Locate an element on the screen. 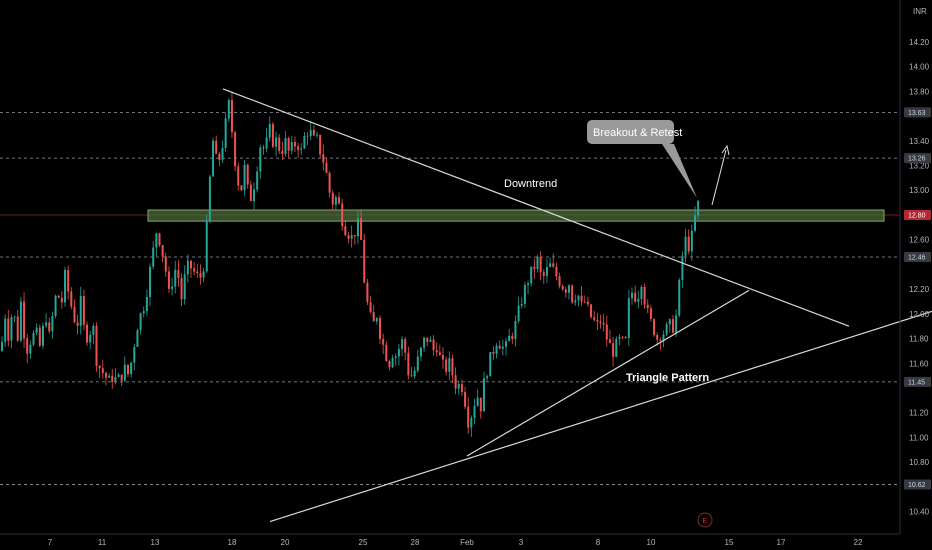 The width and height of the screenshot is (932, 550). price-tag-label: 11.45 is located at coordinates (916, 382).